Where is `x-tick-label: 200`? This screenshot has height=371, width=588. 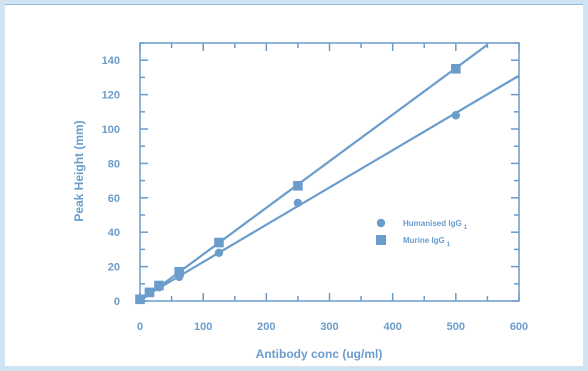 x-tick-label: 200 is located at coordinates (266, 327).